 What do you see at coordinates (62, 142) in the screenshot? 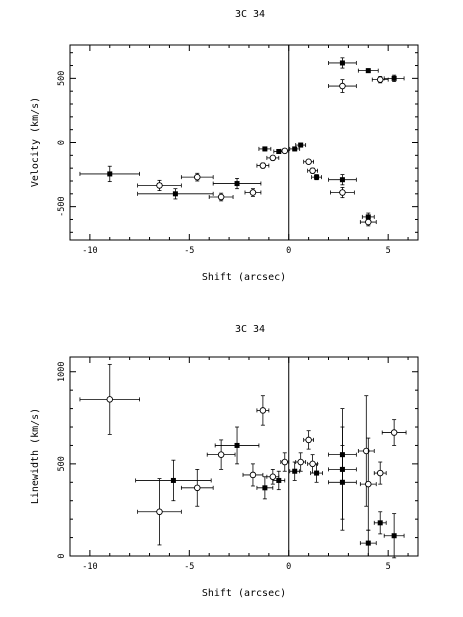
I see `velocity-y-tick-label: 0` at bounding box center [62, 142].